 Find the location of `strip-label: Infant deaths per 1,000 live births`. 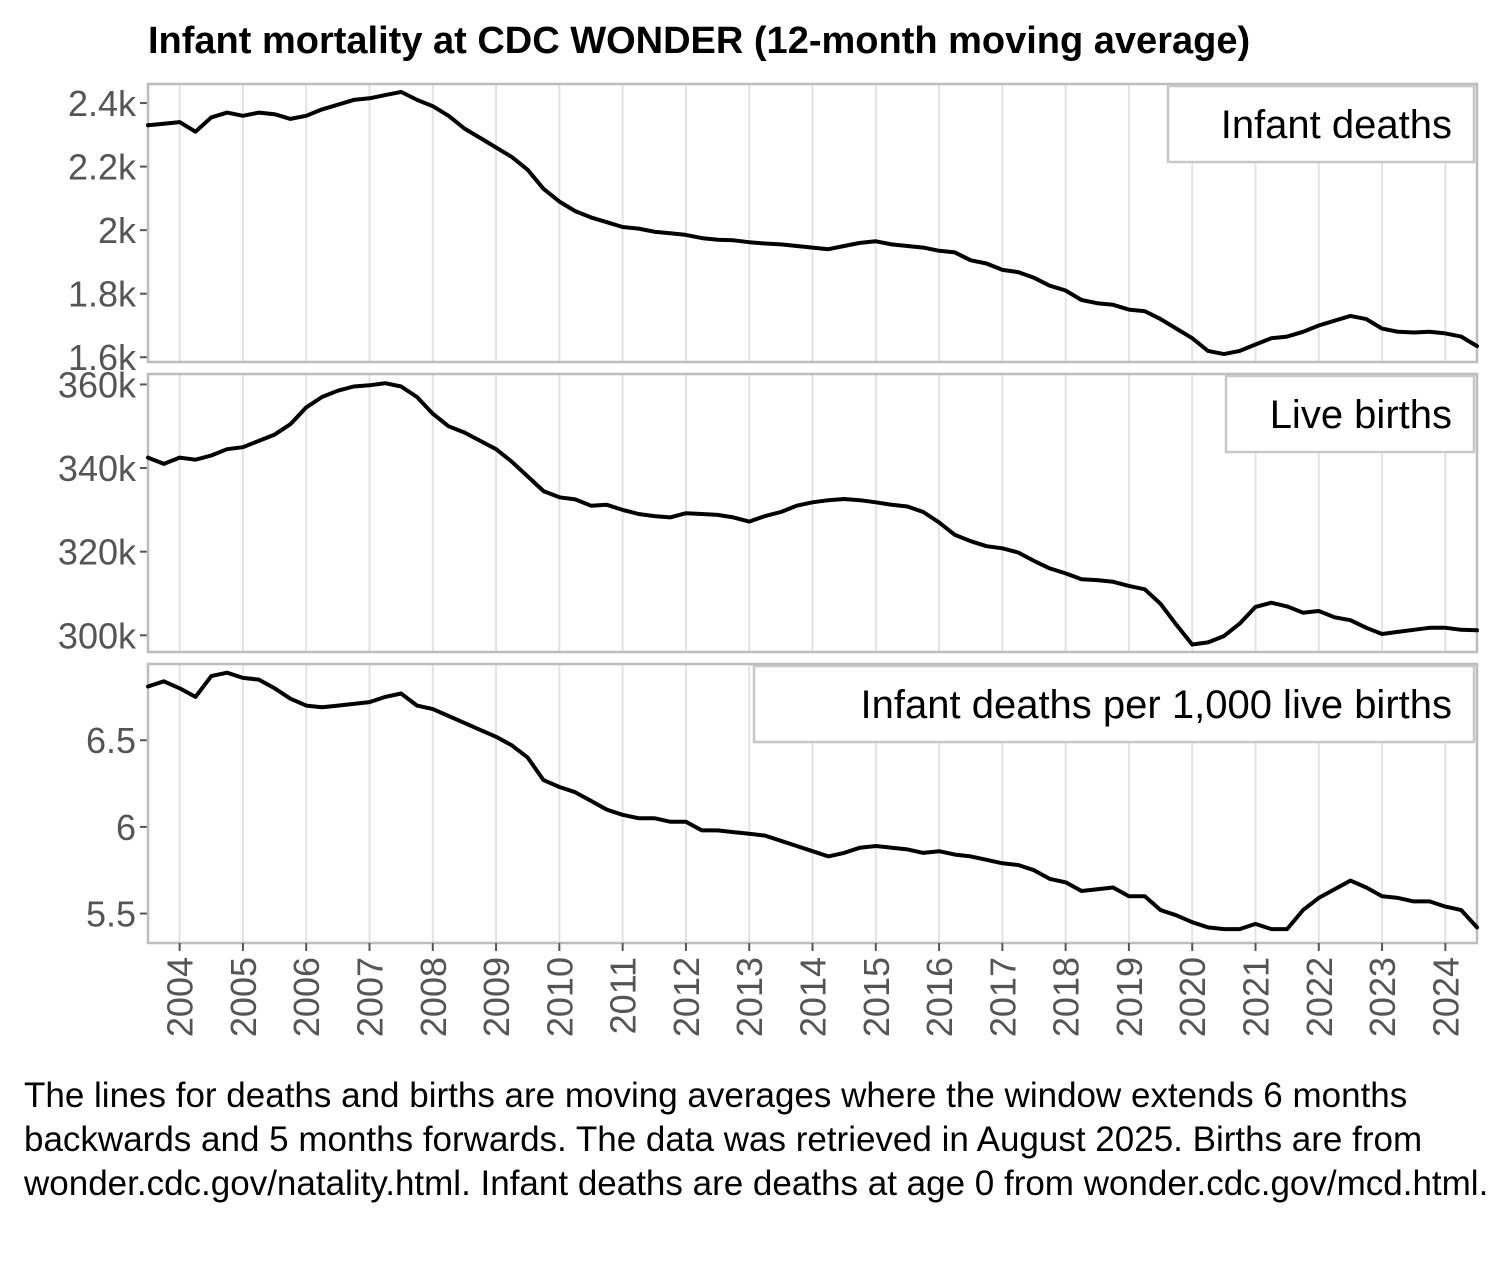

strip-label: Infant deaths per 1,000 live births is located at coordinates (1156, 705).